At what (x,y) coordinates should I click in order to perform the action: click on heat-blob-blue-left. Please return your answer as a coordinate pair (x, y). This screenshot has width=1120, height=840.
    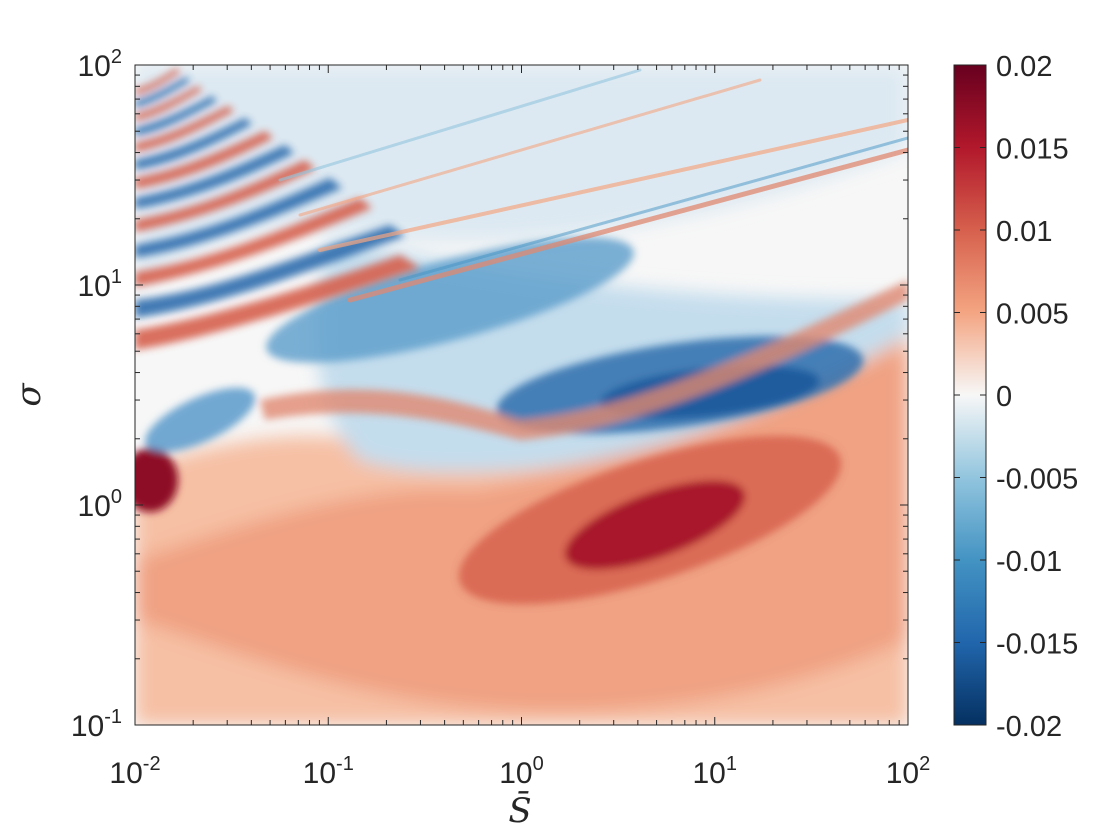
    Looking at the image, I should click on (200, 420).